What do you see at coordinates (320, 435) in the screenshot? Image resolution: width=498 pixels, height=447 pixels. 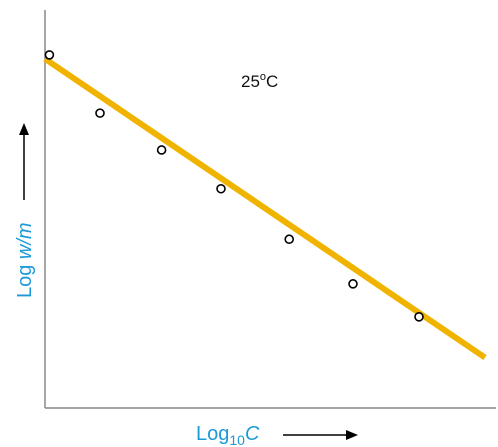 I see `x-arrow-icon` at bounding box center [320, 435].